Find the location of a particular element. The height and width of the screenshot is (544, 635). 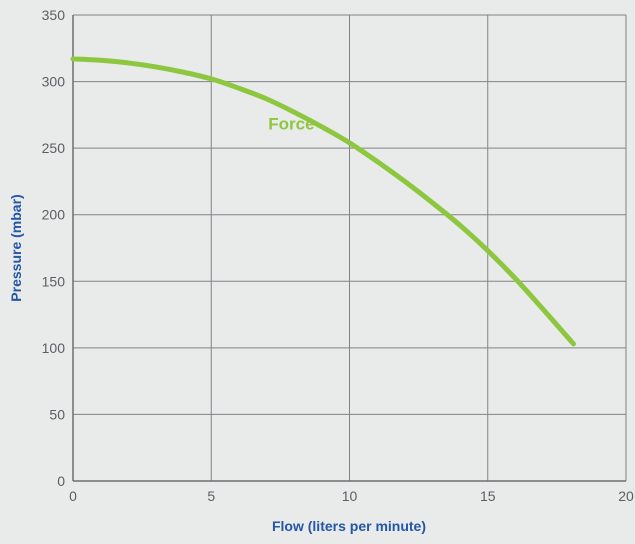

y-tick-label: 100 is located at coordinates (54, 348).